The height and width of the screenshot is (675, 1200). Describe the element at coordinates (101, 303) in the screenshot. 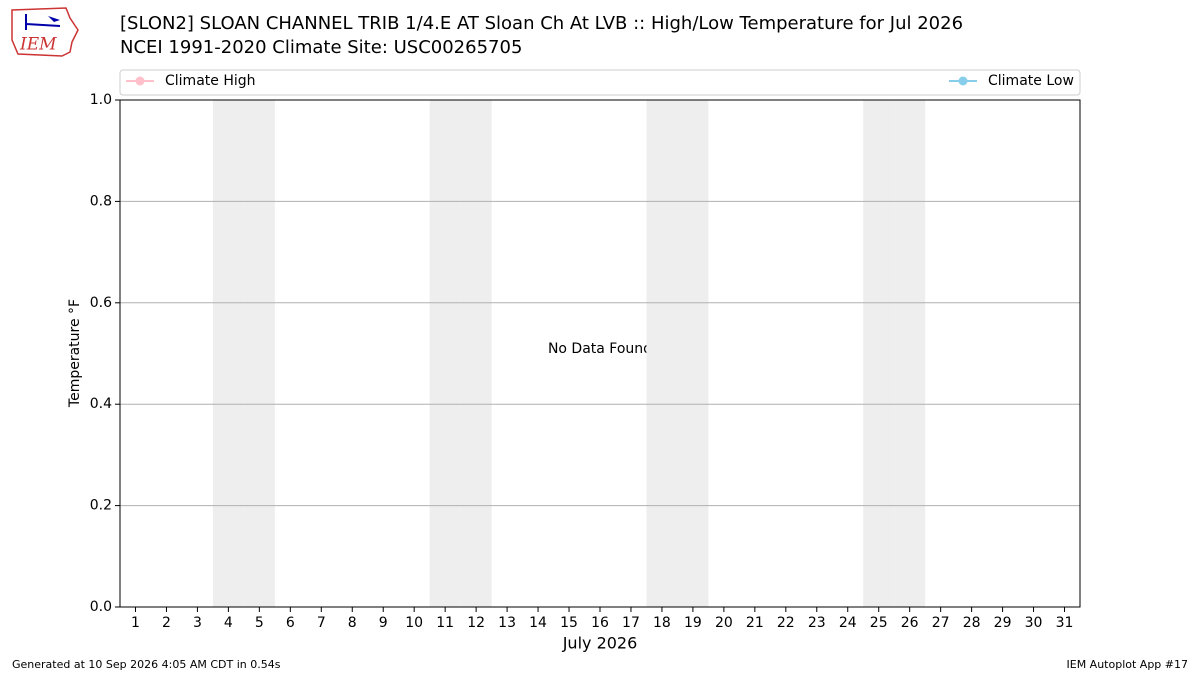

I see `y-tick-label: 0.6` at that location.